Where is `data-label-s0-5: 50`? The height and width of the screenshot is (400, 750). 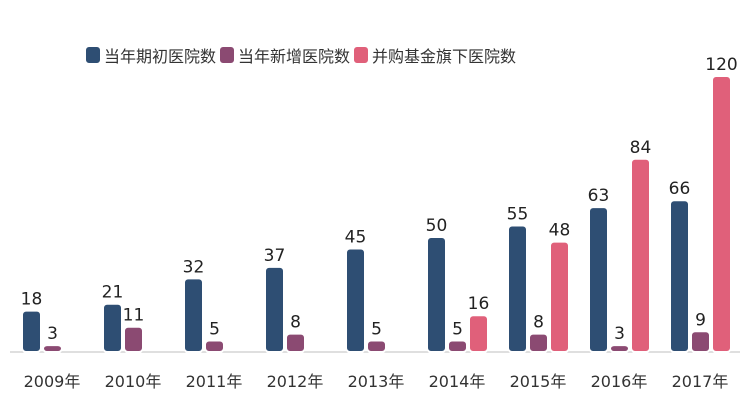 data-label-s0-5: 50 is located at coordinates (437, 226).